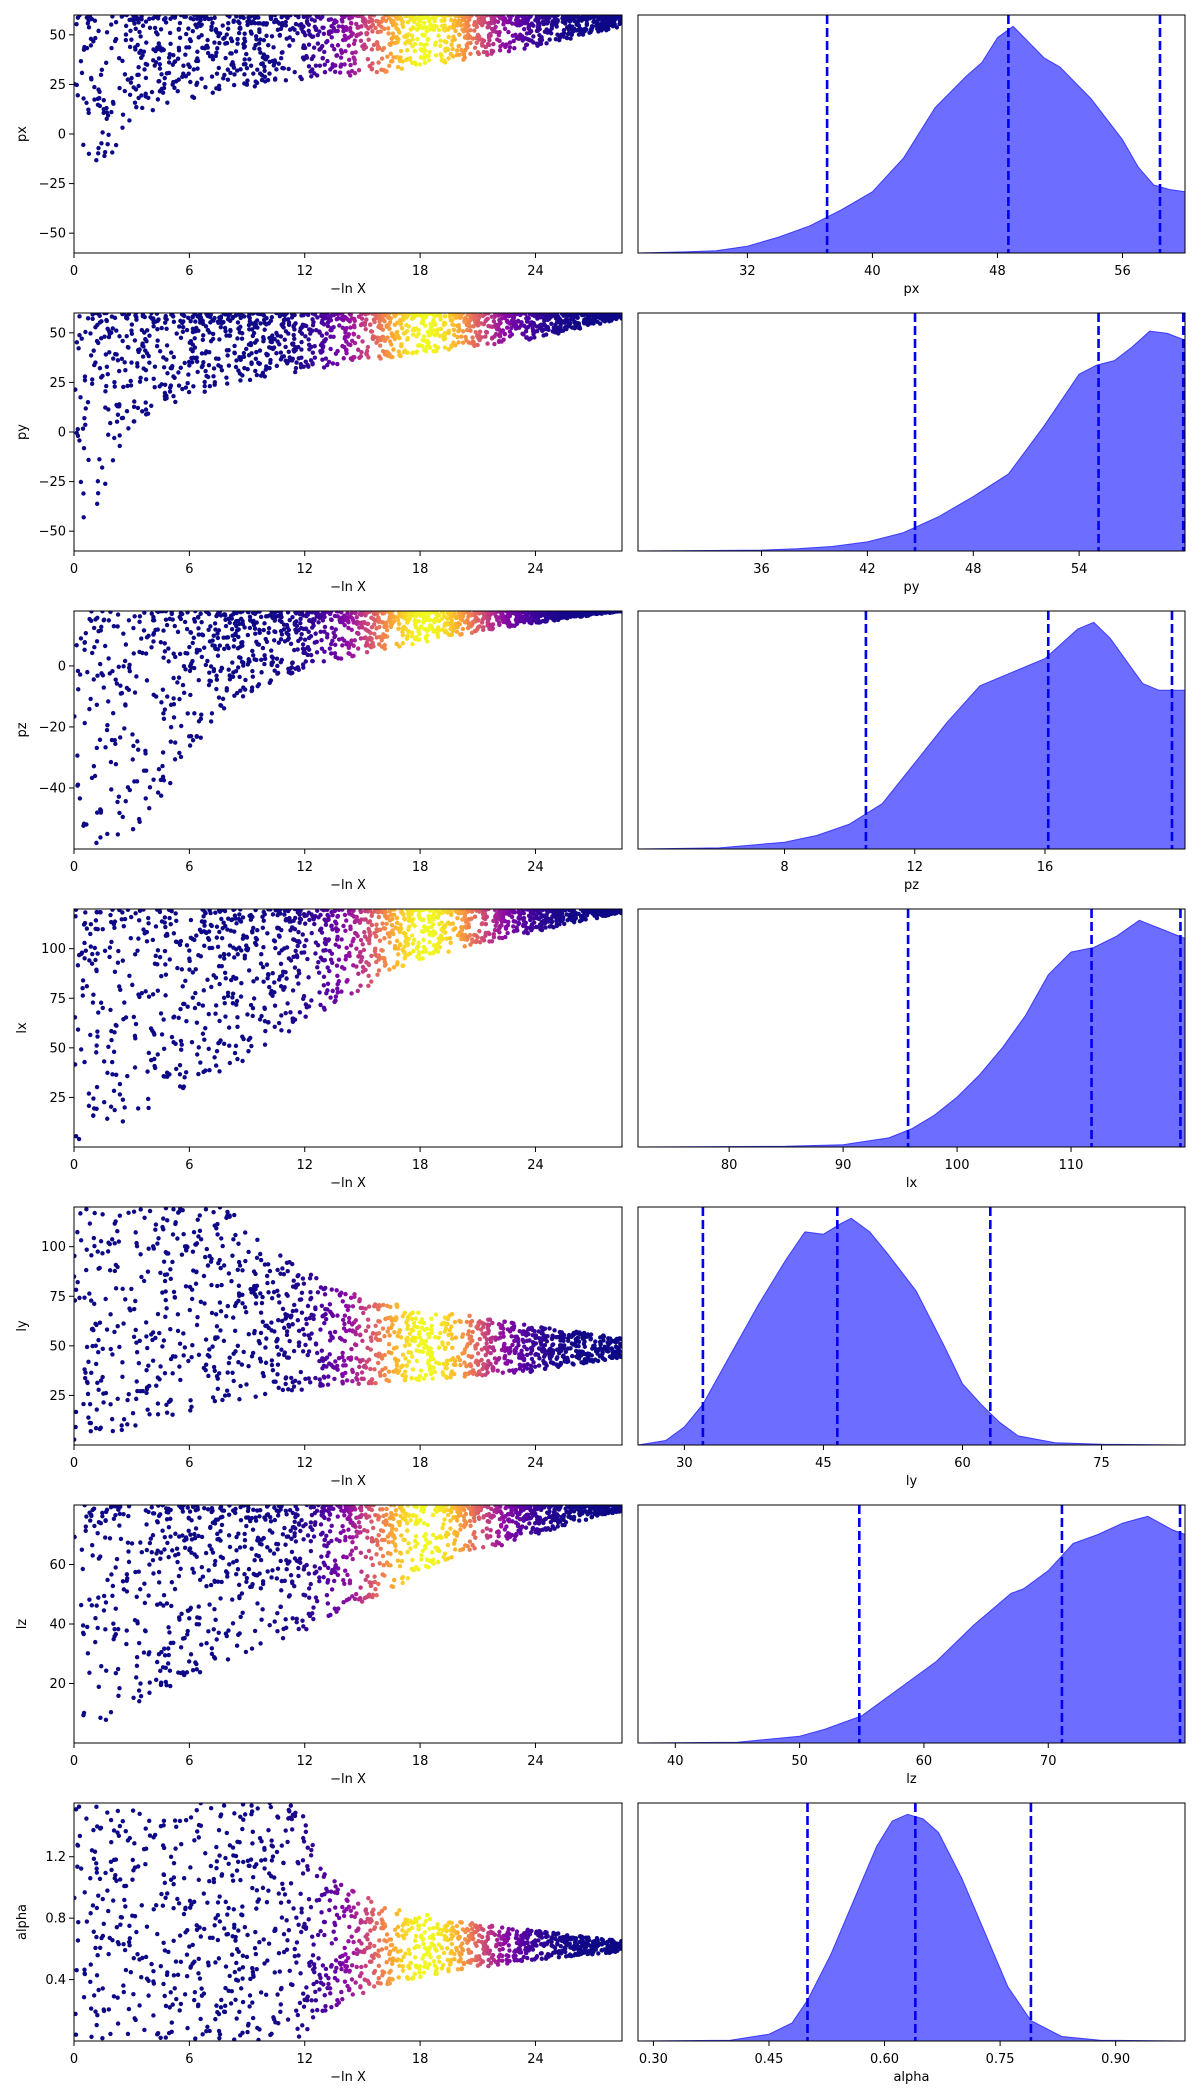 Image resolution: width=1200 pixels, height=2100 pixels. Describe the element at coordinates (52, 532) in the screenshot. I see `y-tick-label: −50` at that location.